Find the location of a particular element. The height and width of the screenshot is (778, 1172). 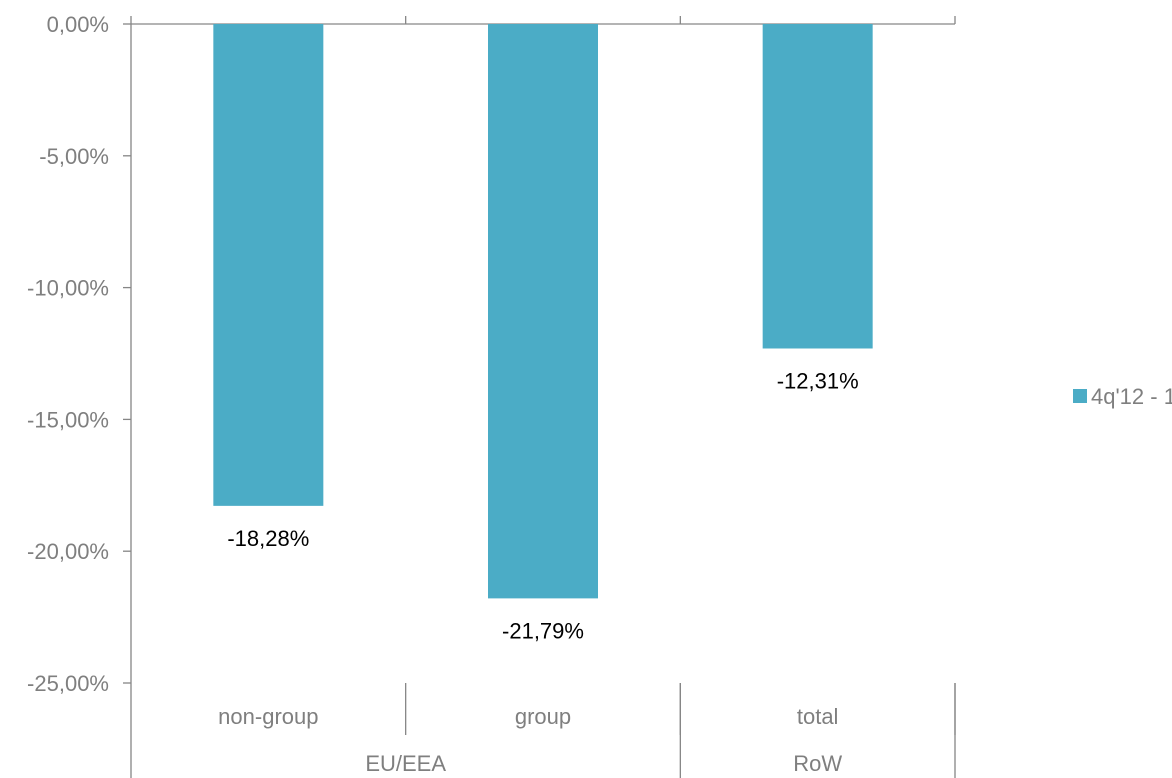

y-tick-label: -5,00% is located at coordinates (74, 156).